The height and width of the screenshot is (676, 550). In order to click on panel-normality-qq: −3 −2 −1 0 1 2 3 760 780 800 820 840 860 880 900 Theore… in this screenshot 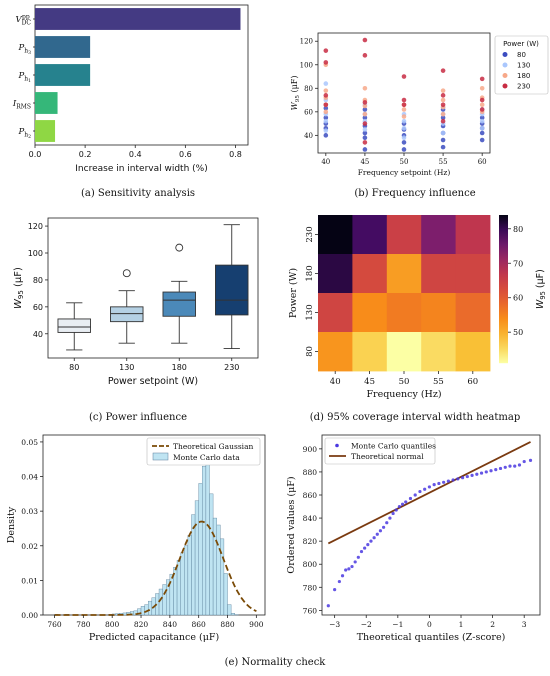, I will do `click(413, 538)`.